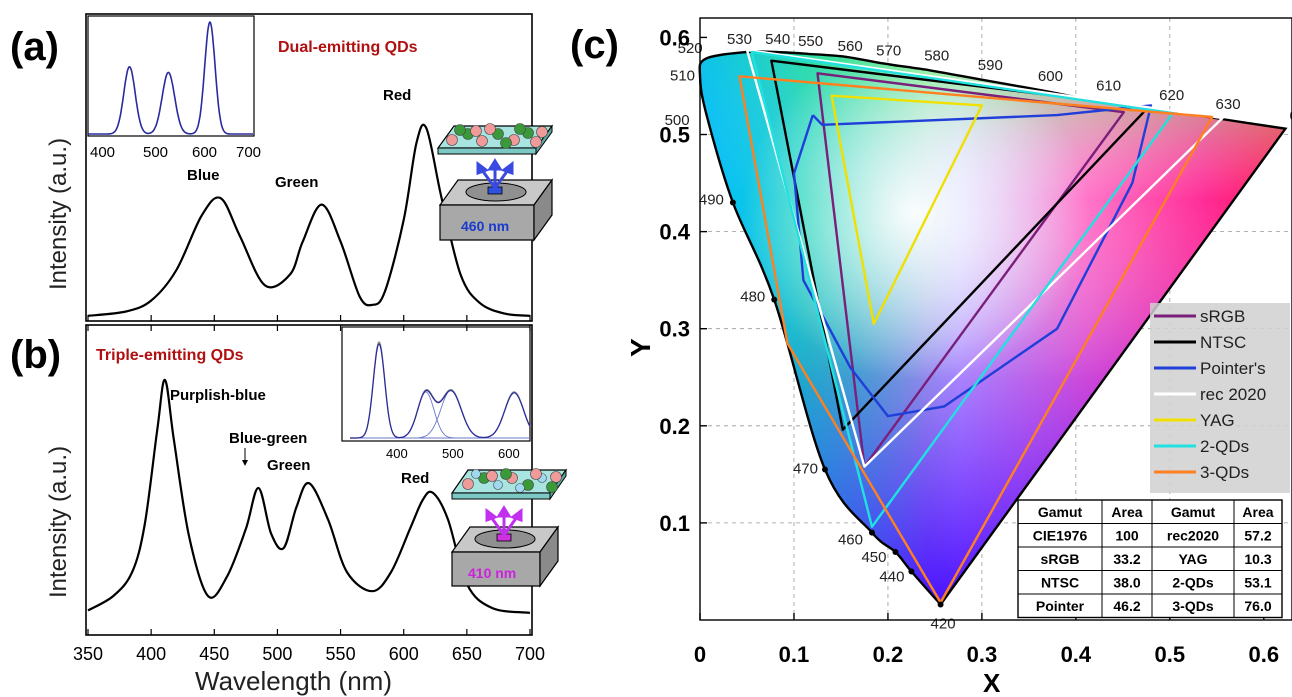 The height and width of the screenshot is (697, 1292). I want to click on cie-ytick-label: 0.4, so click(674, 232).